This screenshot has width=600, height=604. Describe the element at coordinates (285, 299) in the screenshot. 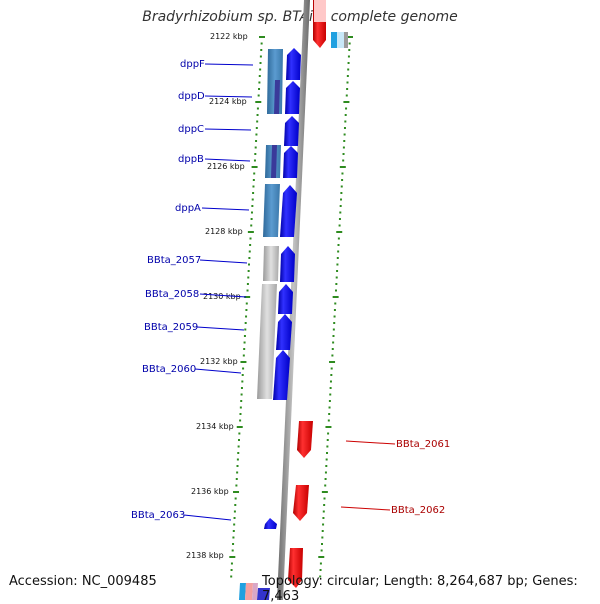

I see `gene-BBta_2058` at that location.